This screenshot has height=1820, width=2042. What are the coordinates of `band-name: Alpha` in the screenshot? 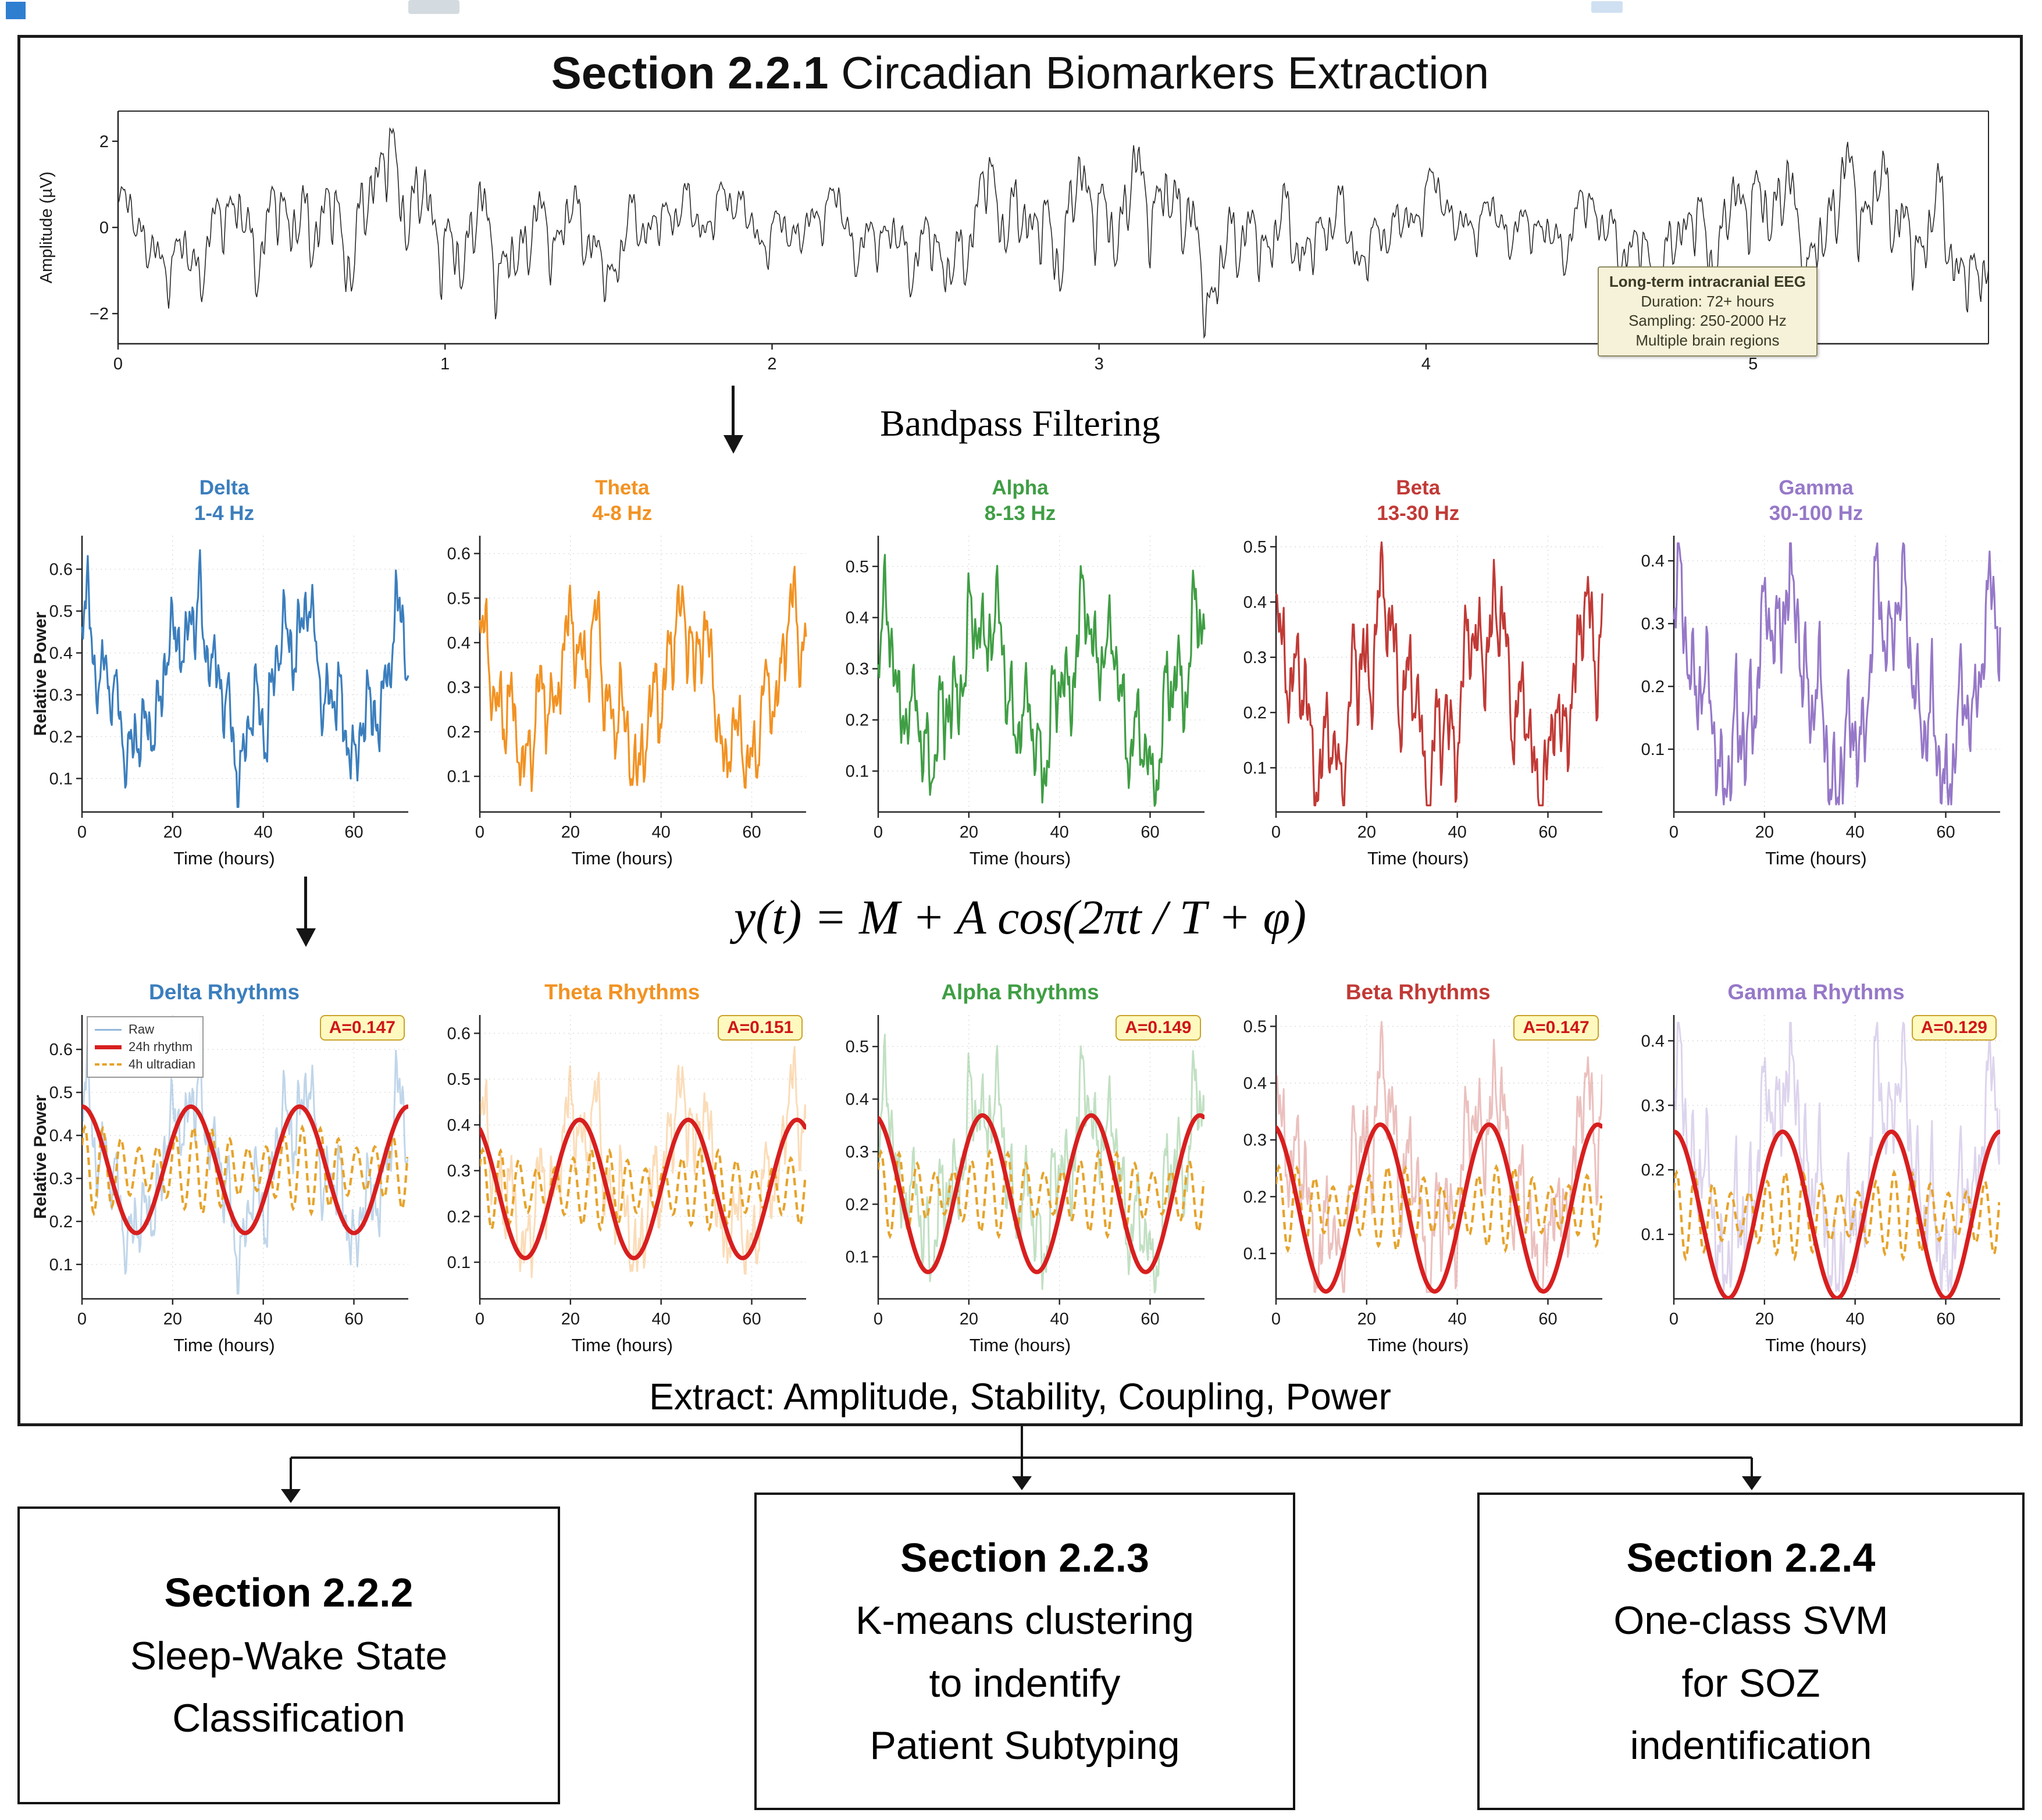 It's located at (1020, 487).